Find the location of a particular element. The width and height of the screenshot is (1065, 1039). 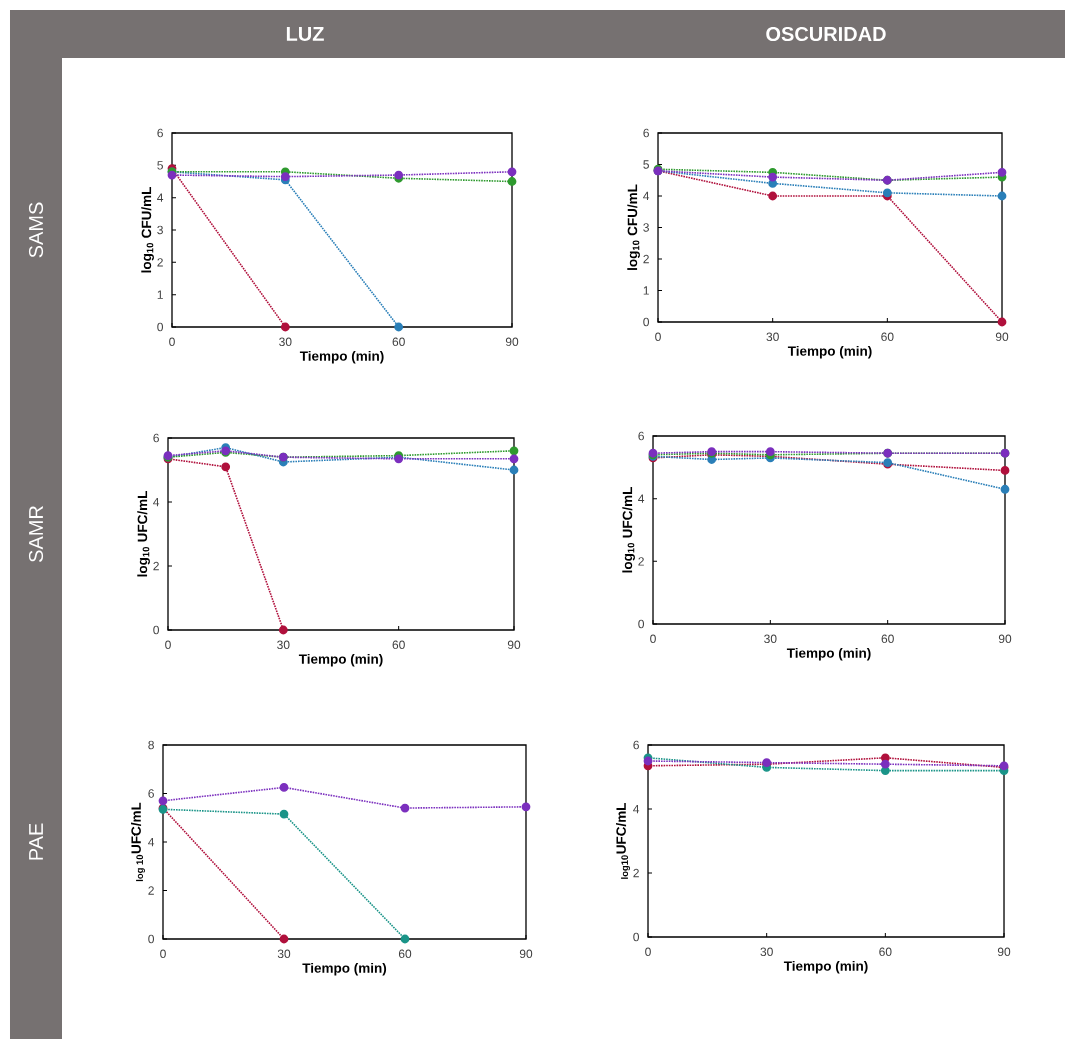

y-axis-title: $_{log10}$UFC/mL is located at coordinates (622, 840).